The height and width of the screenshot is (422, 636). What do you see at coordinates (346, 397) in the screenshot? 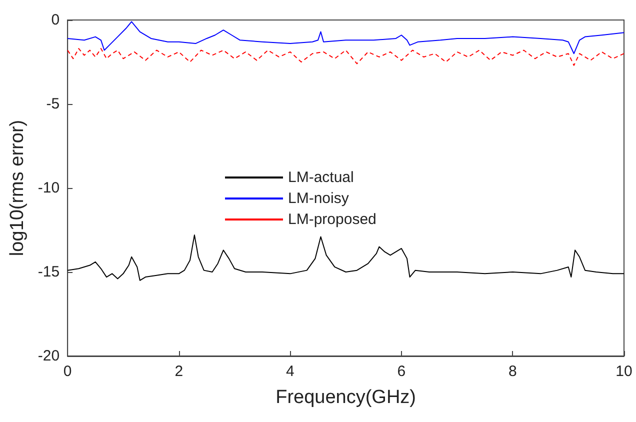
I see `x-axis-title: Frequency(GHz)` at bounding box center [346, 397].